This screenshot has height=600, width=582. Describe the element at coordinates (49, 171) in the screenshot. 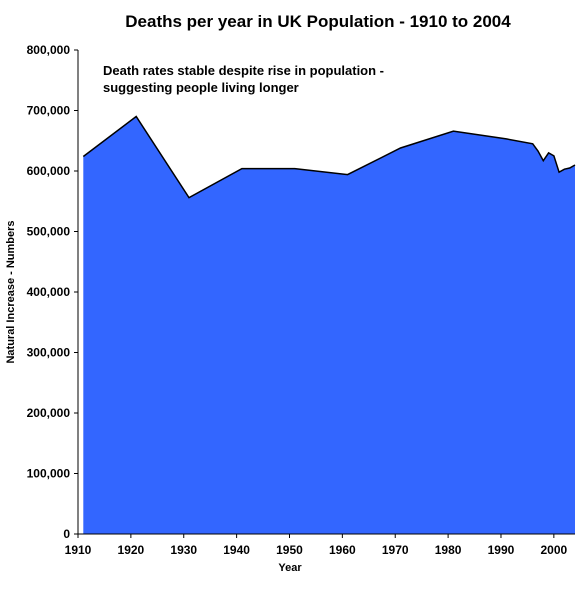

I see `y-tick-label: 600,000` at that location.